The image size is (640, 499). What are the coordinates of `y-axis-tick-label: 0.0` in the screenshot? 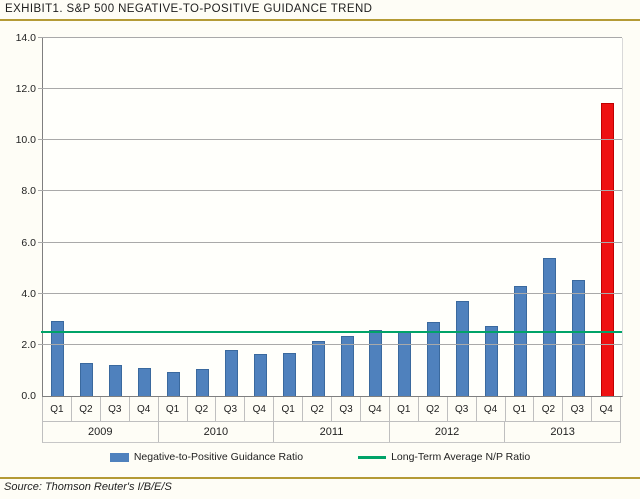 It's located at (28, 396).